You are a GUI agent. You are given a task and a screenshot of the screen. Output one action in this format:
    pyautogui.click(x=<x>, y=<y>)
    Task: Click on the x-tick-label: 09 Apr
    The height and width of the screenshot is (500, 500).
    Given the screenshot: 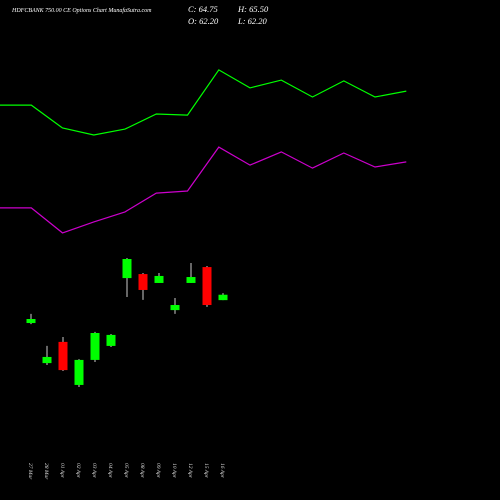 What is the action you would take?
    pyautogui.click(x=158, y=471)
    